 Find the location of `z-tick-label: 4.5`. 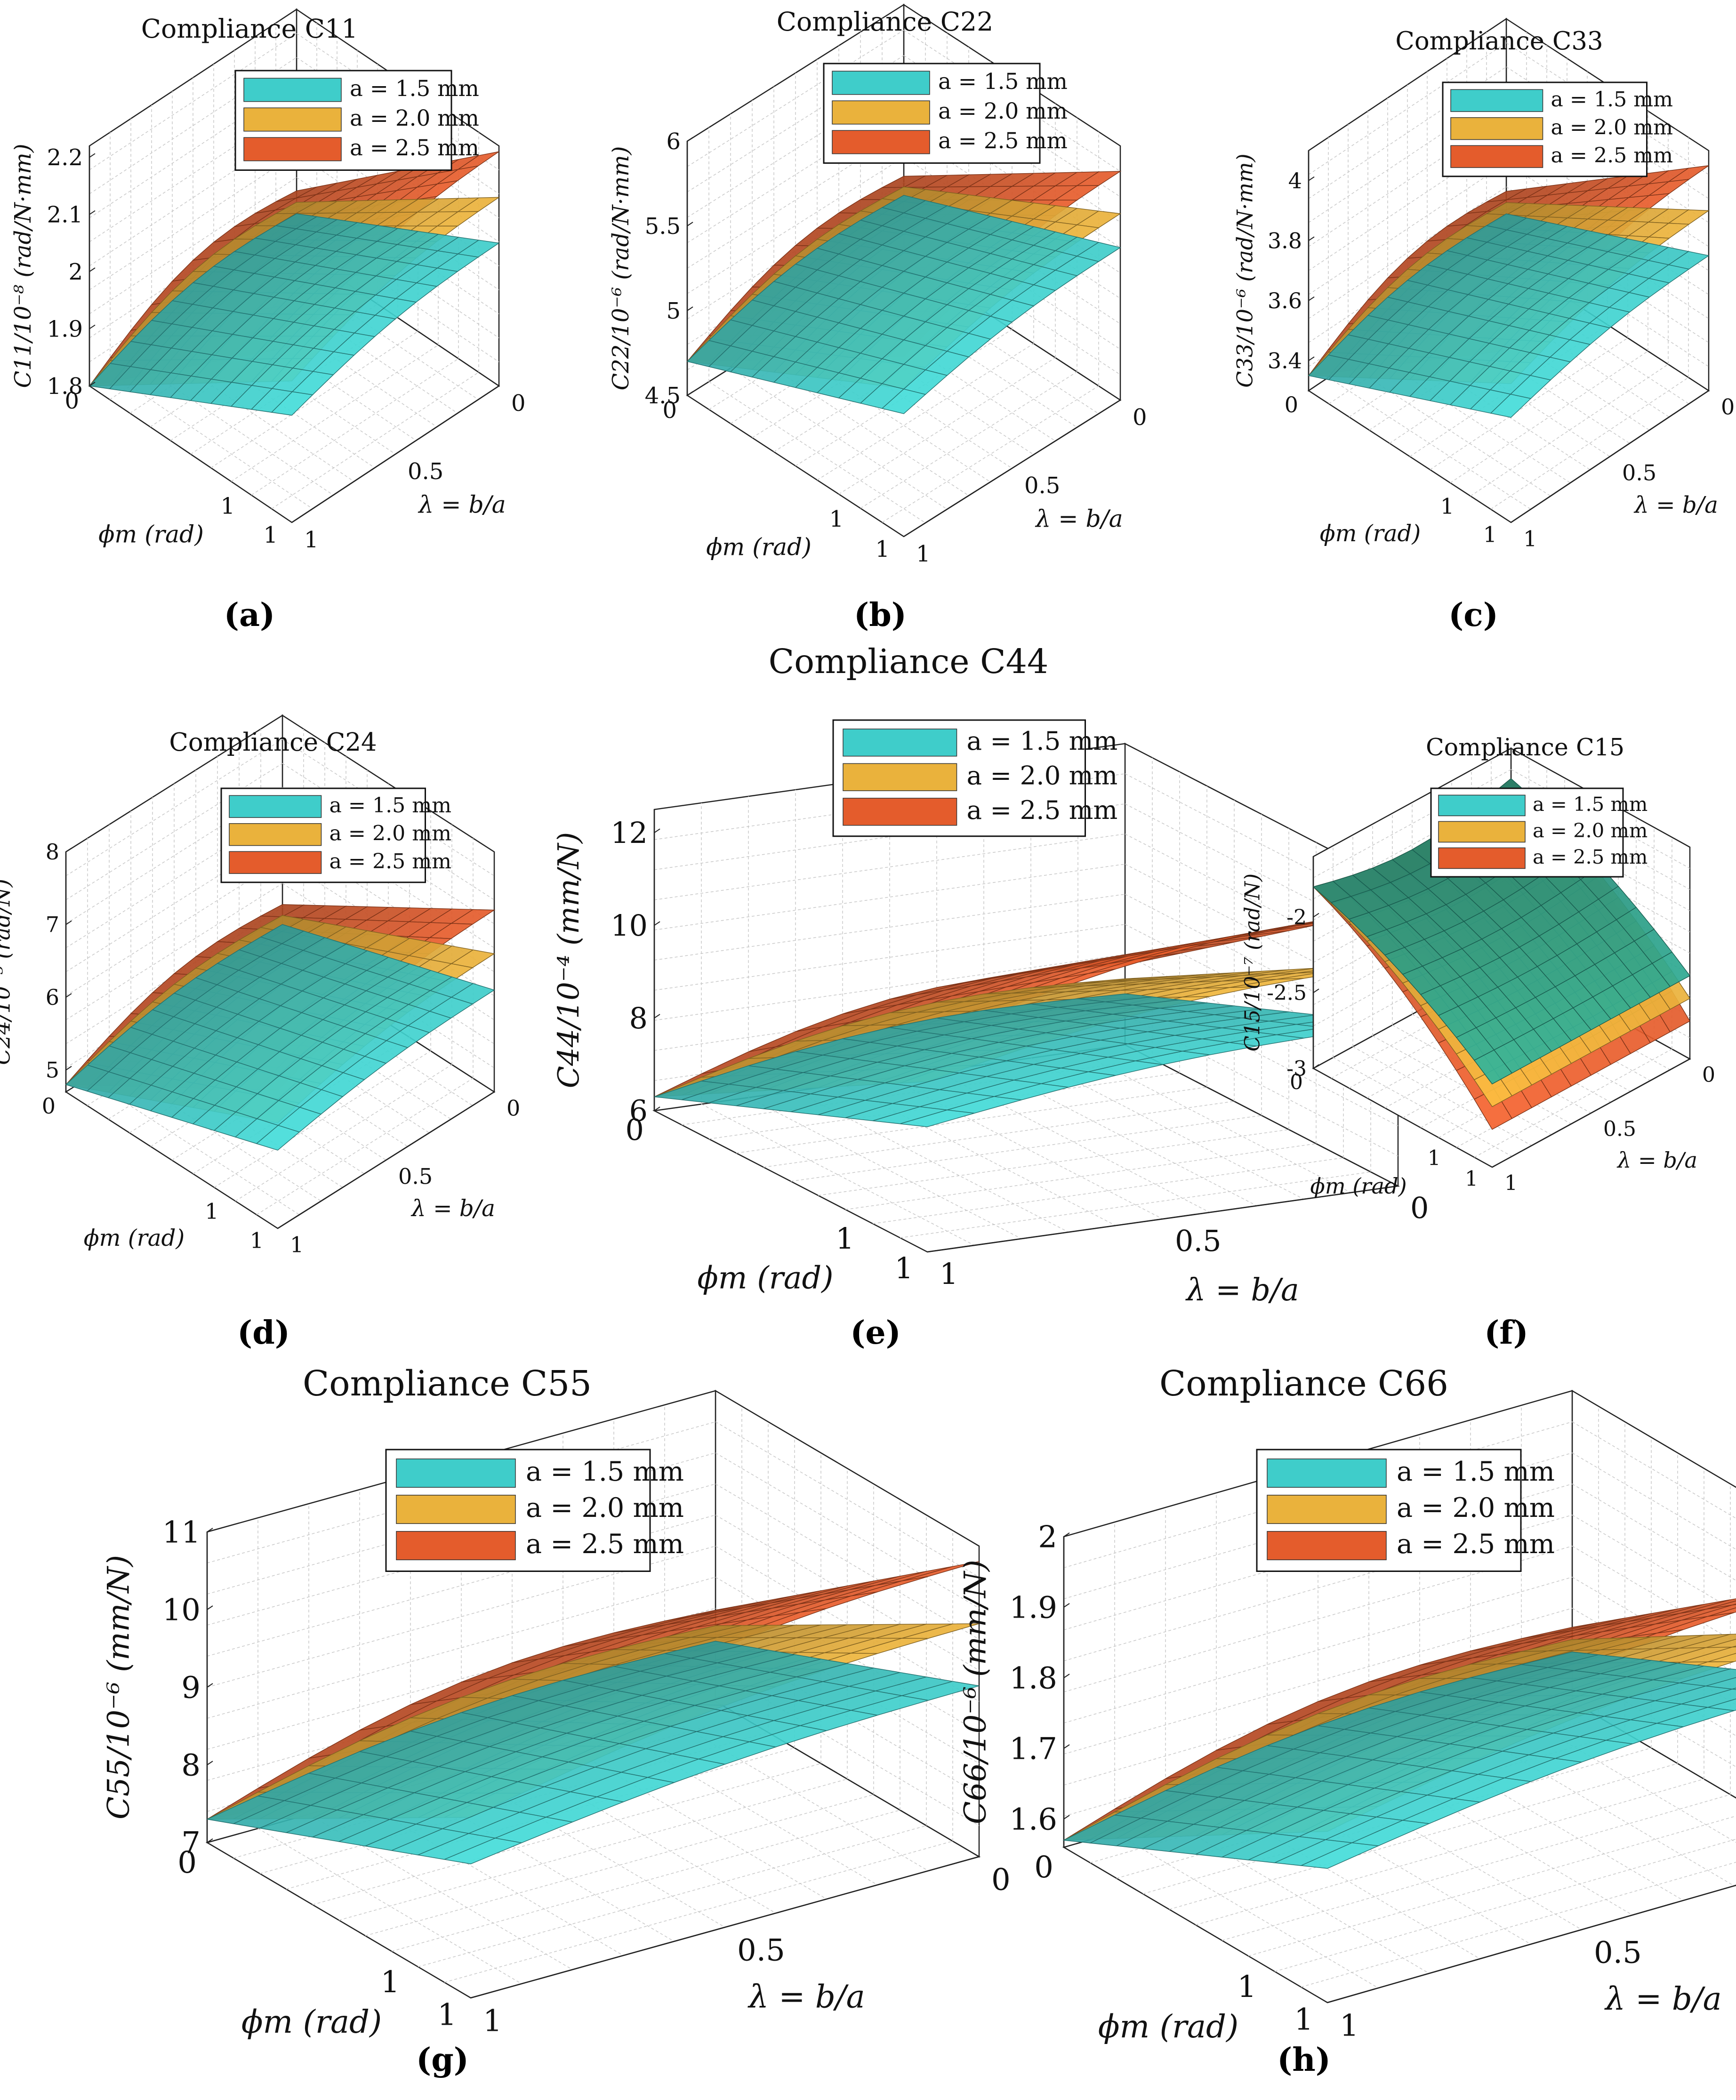

z-tick-label: 4.5 is located at coordinates (663, 396).